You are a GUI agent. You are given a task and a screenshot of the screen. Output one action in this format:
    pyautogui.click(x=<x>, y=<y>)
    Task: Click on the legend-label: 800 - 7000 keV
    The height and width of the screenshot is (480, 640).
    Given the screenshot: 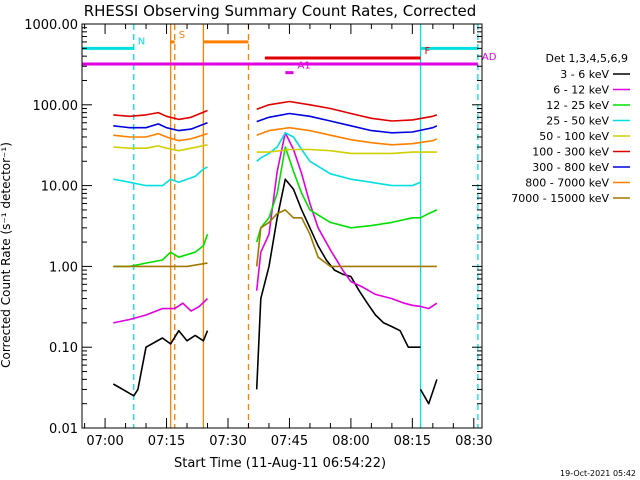 What is the action you would take?
    pyautogui.click(x=567, y=183)
    